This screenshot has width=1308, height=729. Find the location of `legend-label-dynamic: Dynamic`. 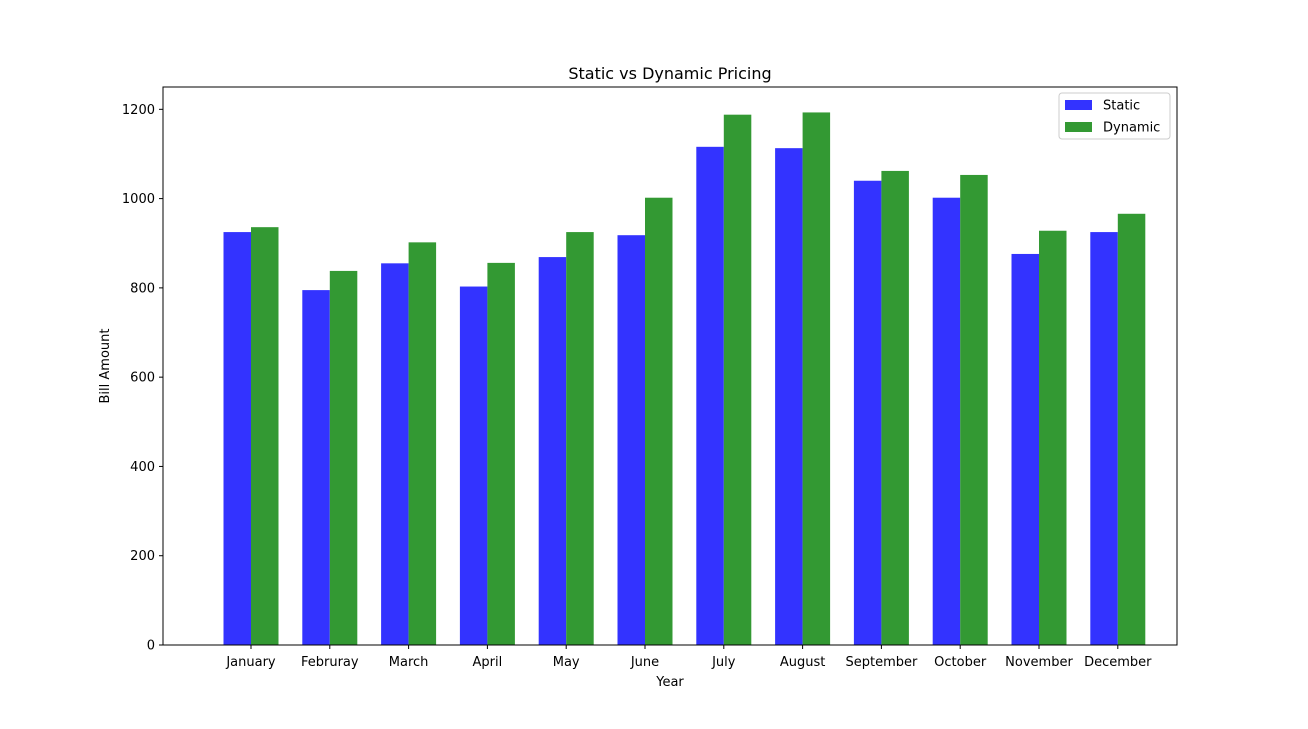

legend-label-dynamic: Dynamic is located at coordinates (1131, 128).